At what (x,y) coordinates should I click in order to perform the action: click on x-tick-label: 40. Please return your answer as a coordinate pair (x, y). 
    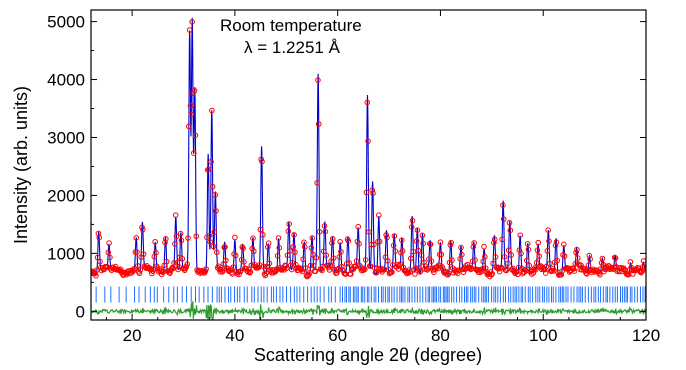
    Looking at the image, I should click on (234, 335).